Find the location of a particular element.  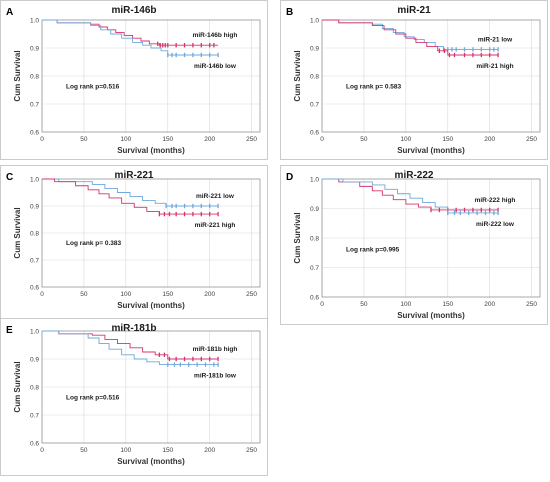

series-label: miR-222 high is located at coordinates (495, 200).